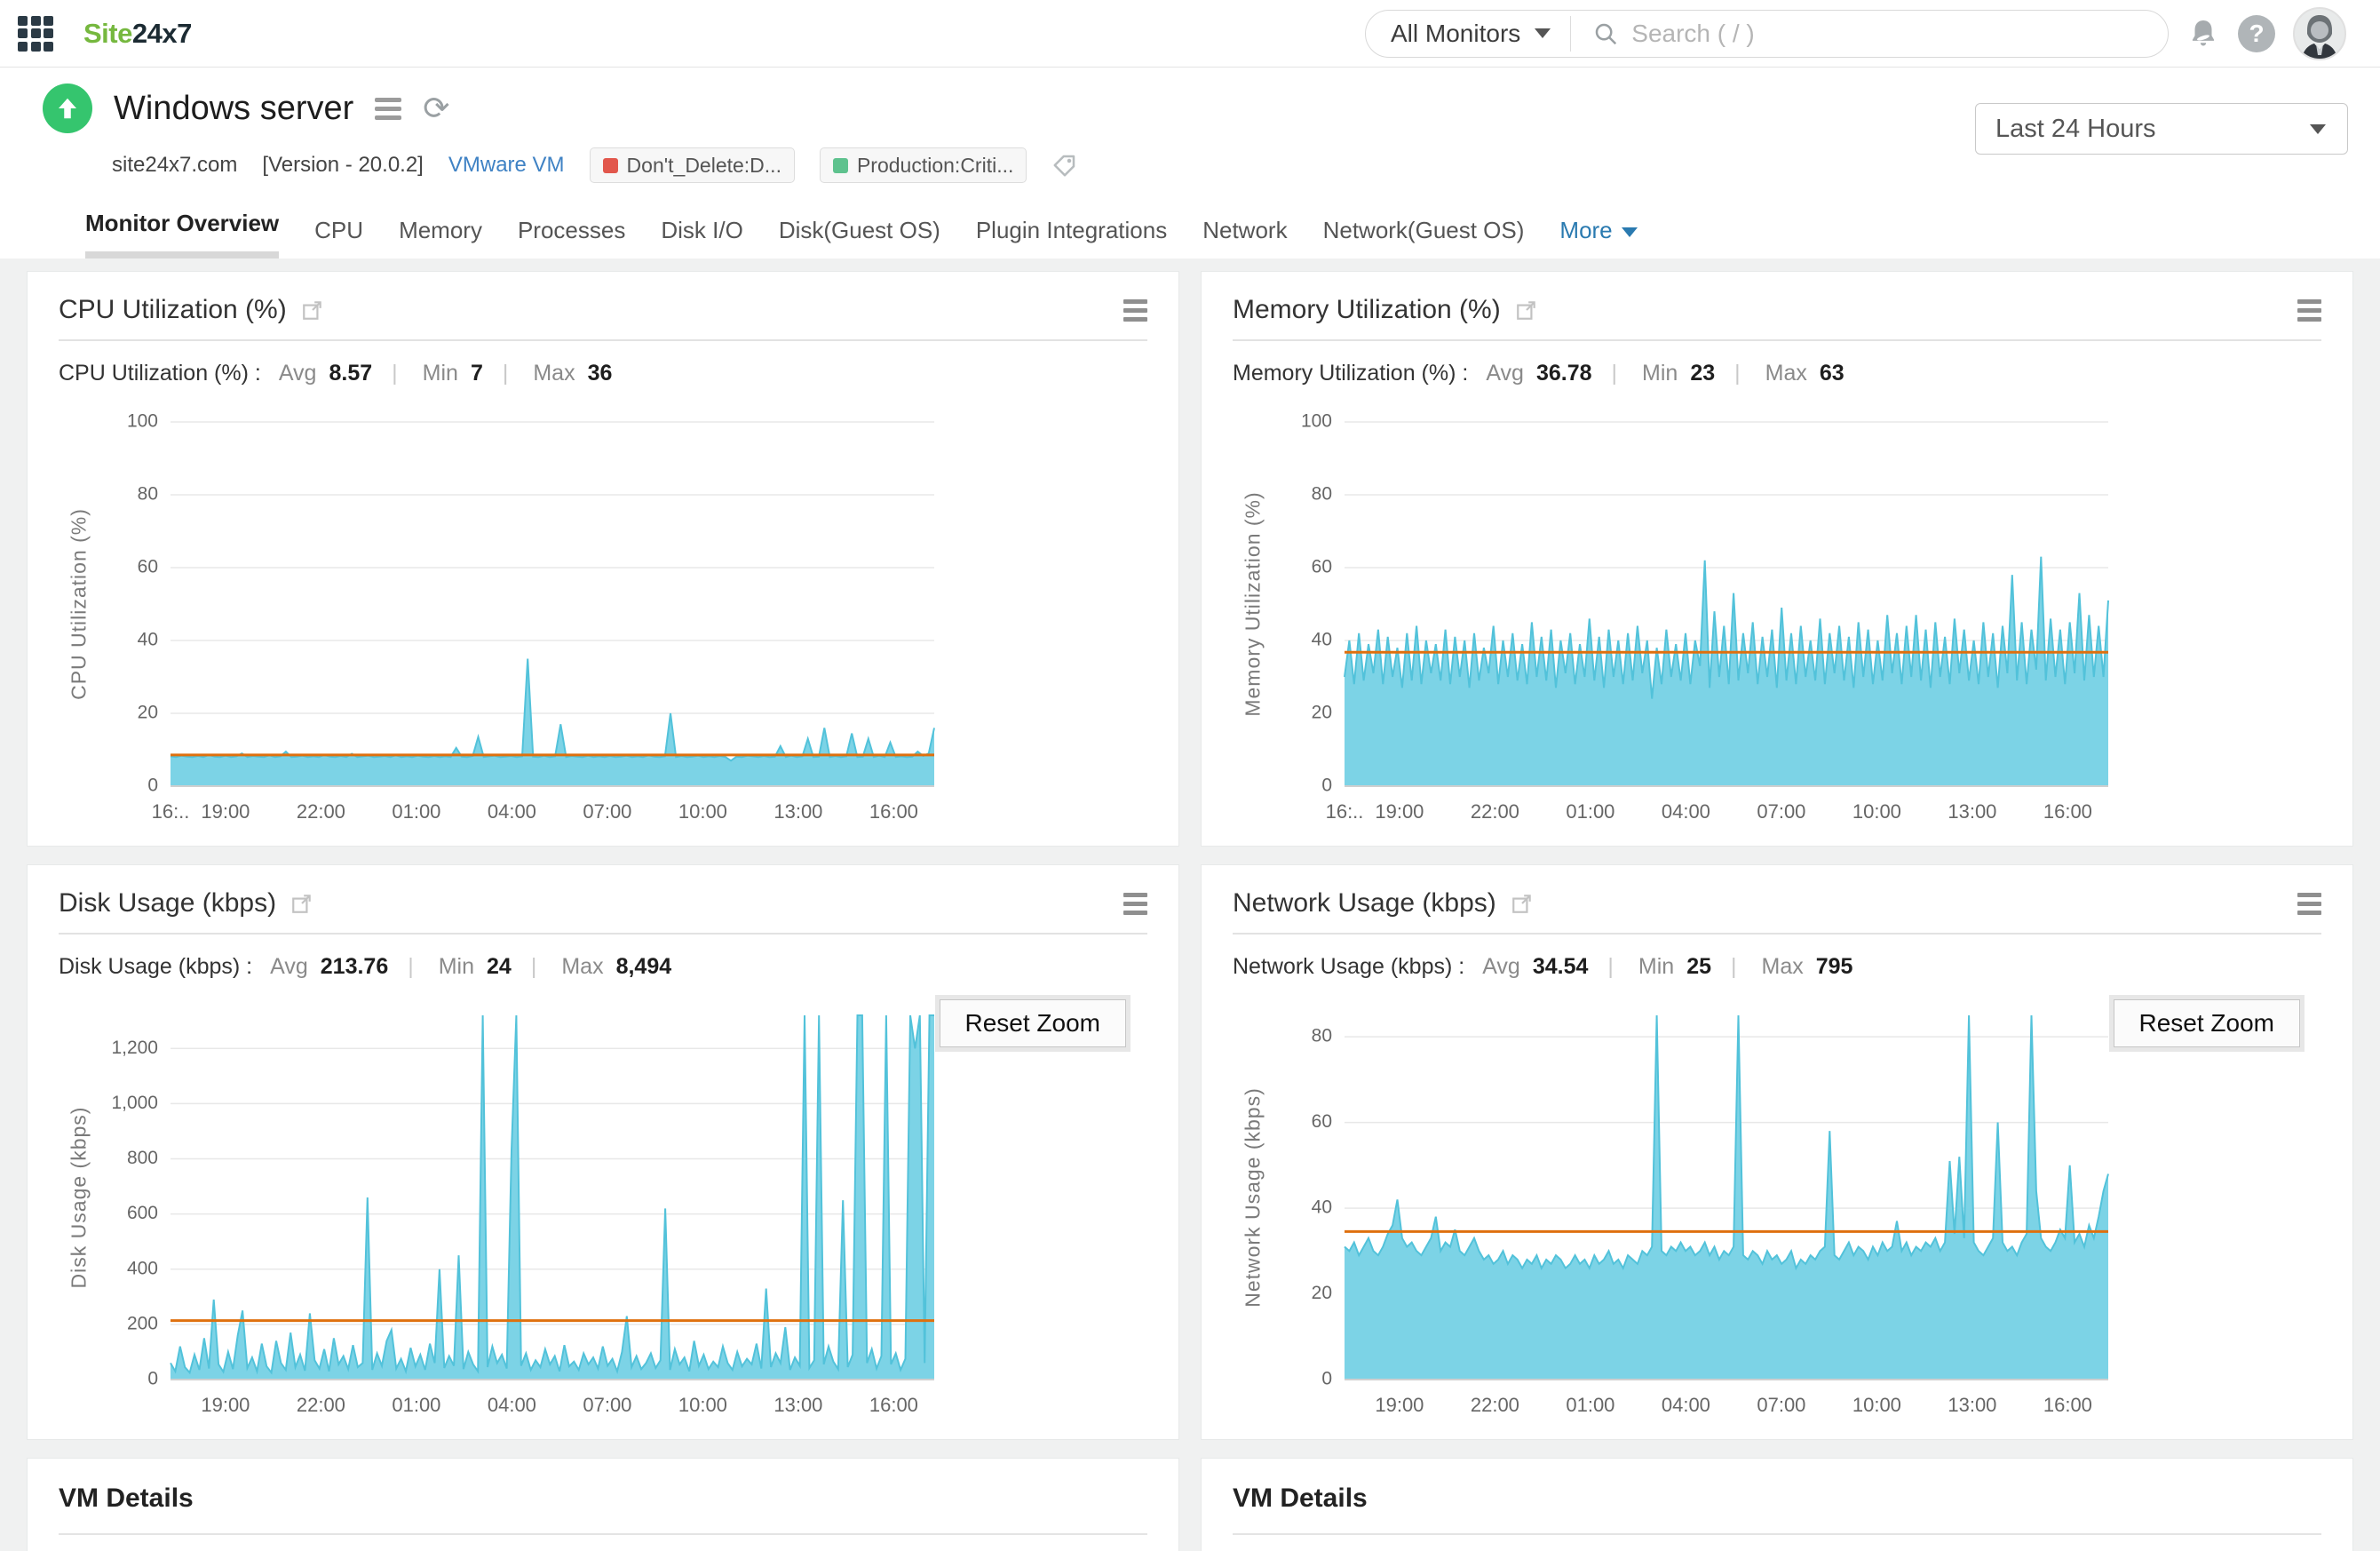 This screenshot has height=1551, width=2380. What do you see at coordinates (1598, 237) in the screenshot?
I see `tab-more: More` at bounding box center [1598, 237].